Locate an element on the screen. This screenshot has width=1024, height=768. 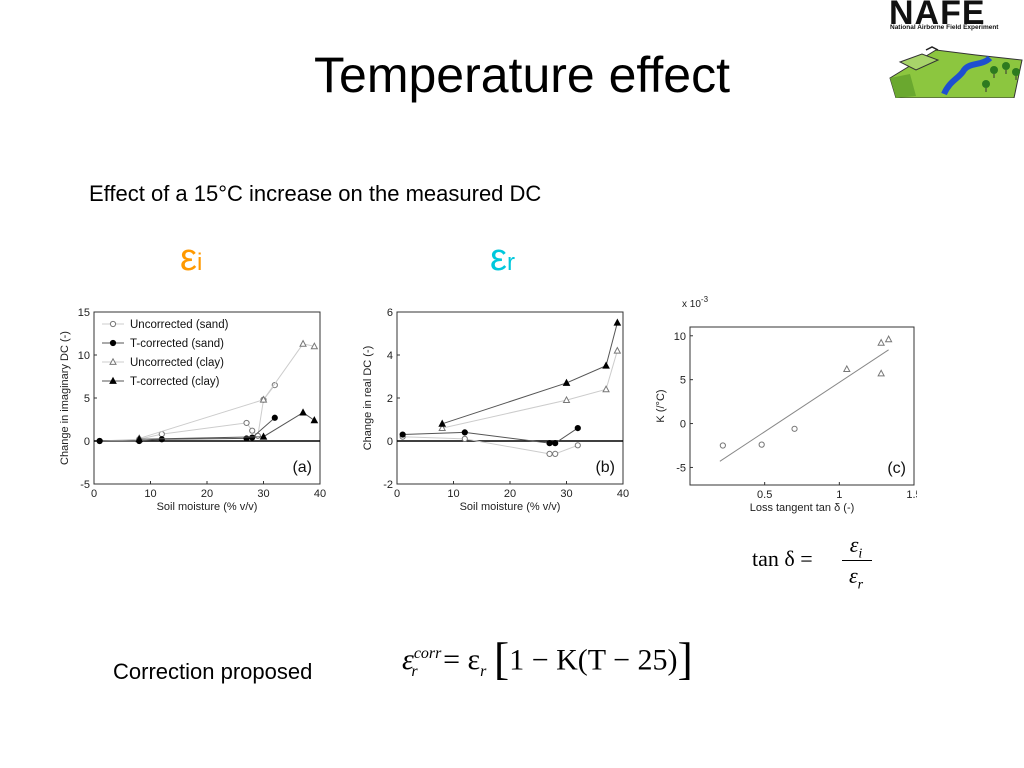
legend-entry: T-corrected (sand) is located at coordinates (177, 344).